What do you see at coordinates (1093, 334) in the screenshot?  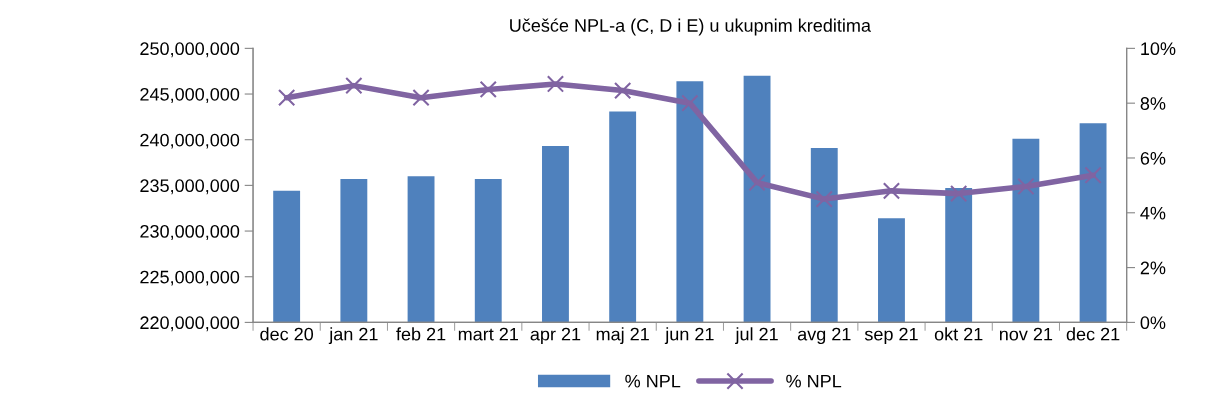 I see `x-tick-label: dec 21` at bounding box center [1093, 334].